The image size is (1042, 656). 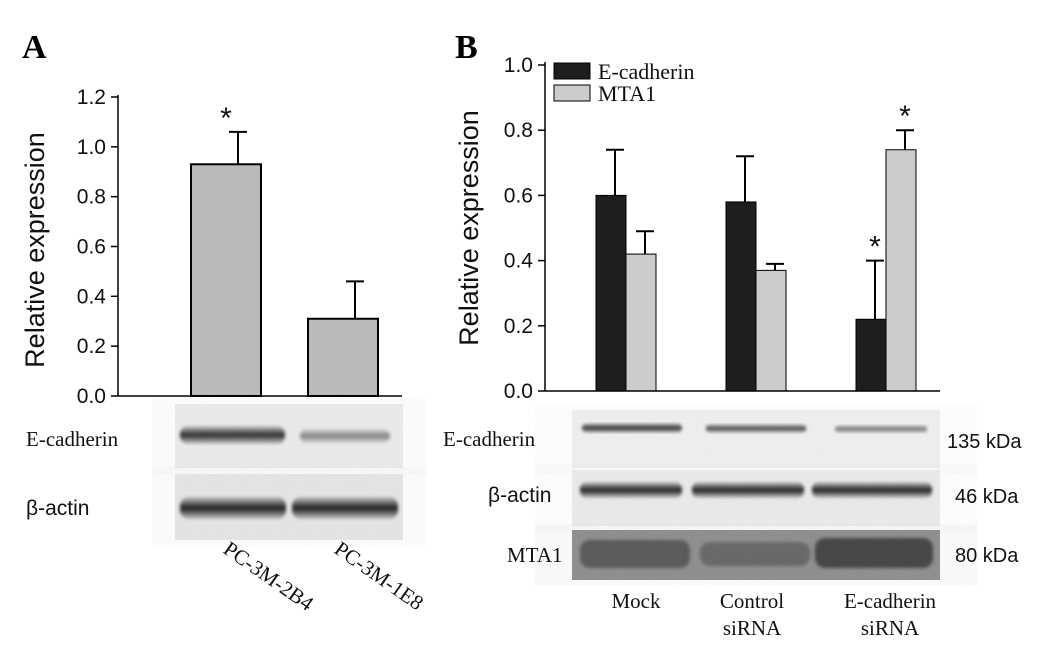 I want to click on chart-b-y-ticks: 0.0 0.2 0.4 0.6 0.8 1.0, so click(x=524, y=228).